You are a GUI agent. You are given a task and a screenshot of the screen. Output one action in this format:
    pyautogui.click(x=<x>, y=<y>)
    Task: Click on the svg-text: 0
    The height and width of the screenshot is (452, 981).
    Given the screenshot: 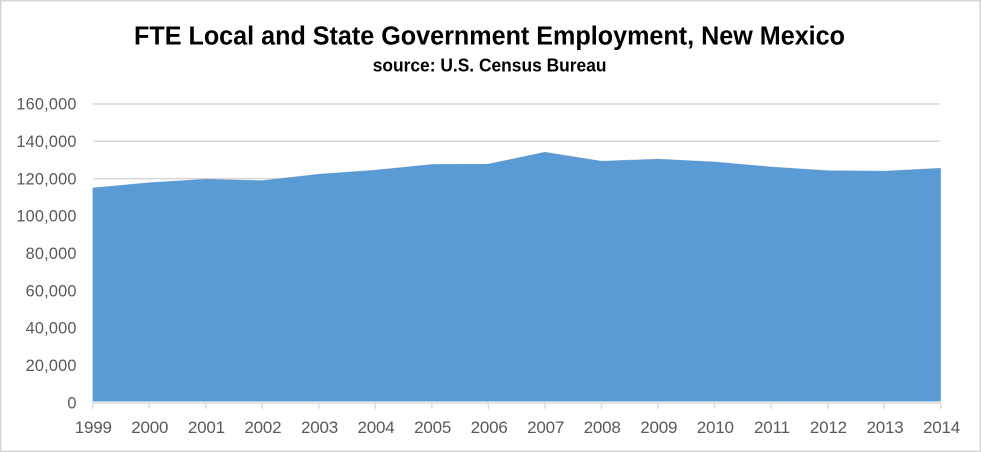 What is the action you would take?
    pyautogui.click(x=71, y=403)
    